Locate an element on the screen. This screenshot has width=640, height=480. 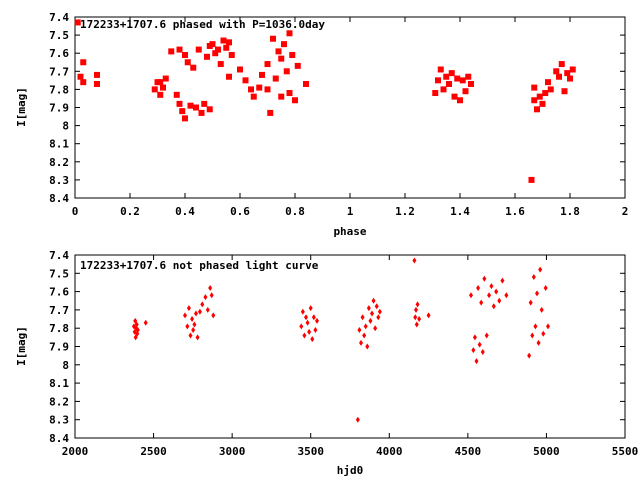
x-tick-label: 4000 is located at coordinates (389, 451).